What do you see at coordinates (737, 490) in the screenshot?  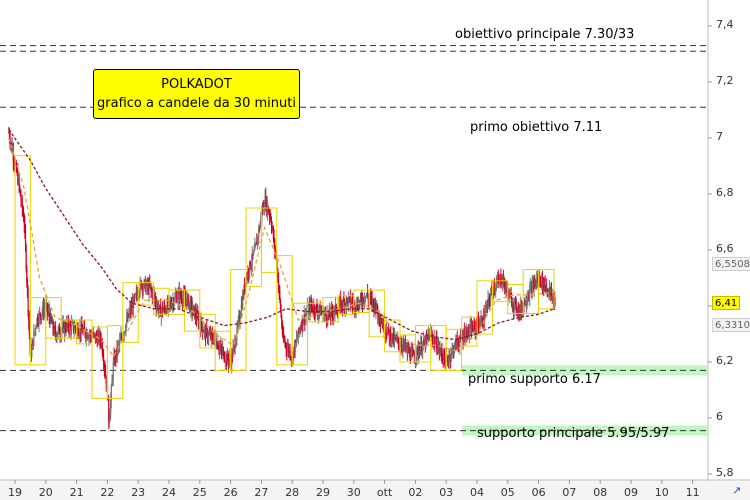 I see `resize-arrow-icon: ↗` at bounding box center [737, 490].